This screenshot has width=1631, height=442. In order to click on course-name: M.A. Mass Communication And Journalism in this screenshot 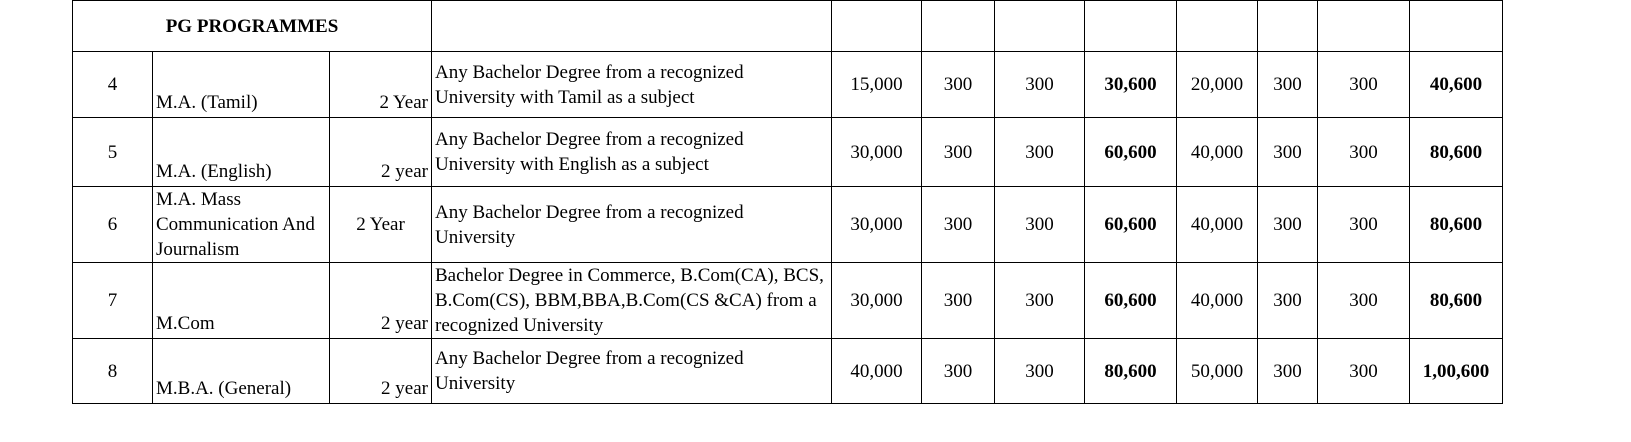, I will do `click(241, 224)`.